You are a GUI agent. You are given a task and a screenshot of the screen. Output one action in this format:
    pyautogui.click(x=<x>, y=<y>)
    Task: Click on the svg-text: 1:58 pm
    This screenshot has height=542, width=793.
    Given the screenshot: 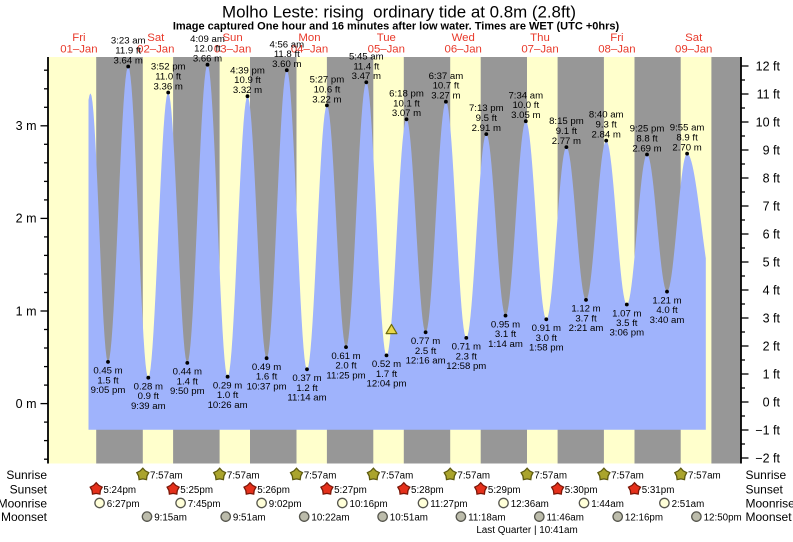 What is the action you would take?
    pyautogui.click(x=546, y=348)
    